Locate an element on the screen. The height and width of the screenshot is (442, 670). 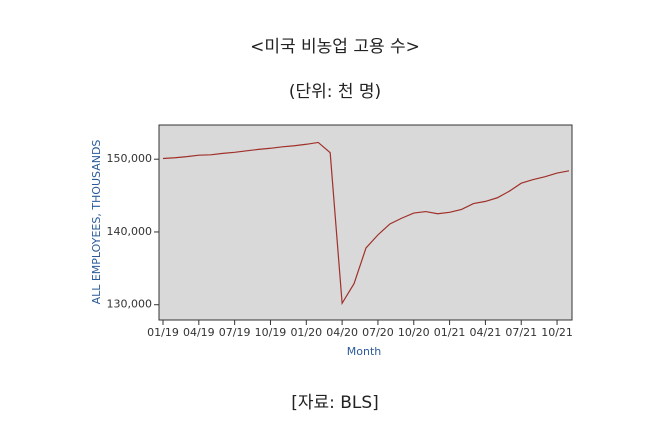
y-tick-label: 150,000 is located at coordinates (130, 158).